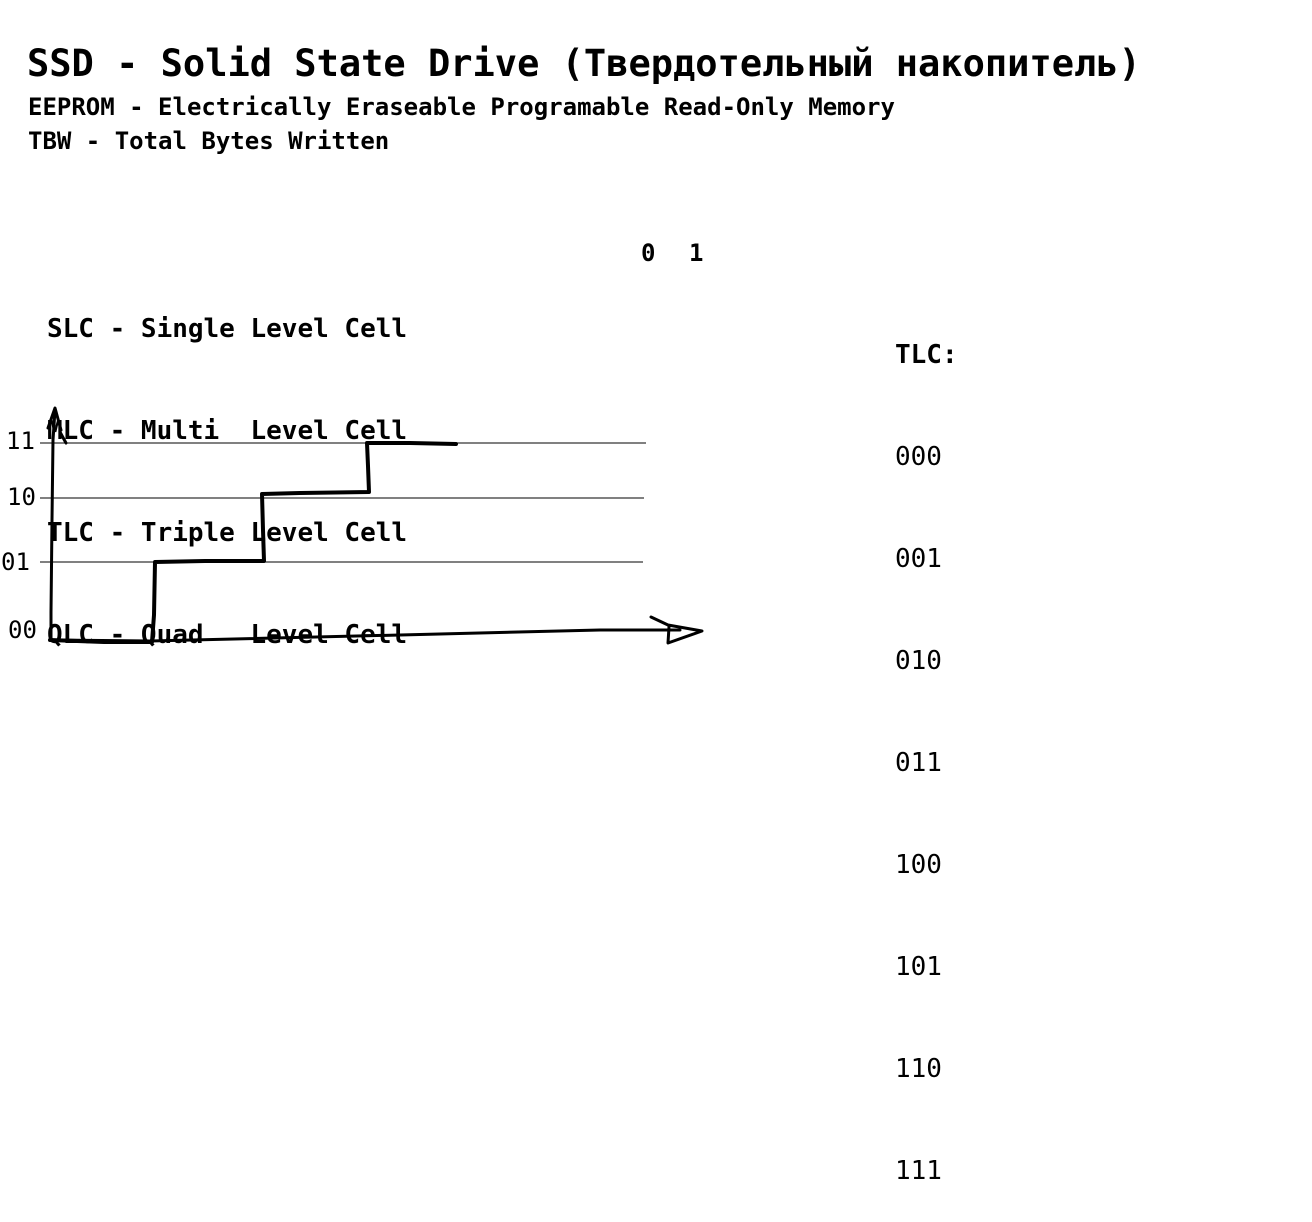  Describe the element at coordinates (253, 542) in the screenshot. I see `staircase-signal` at that location.